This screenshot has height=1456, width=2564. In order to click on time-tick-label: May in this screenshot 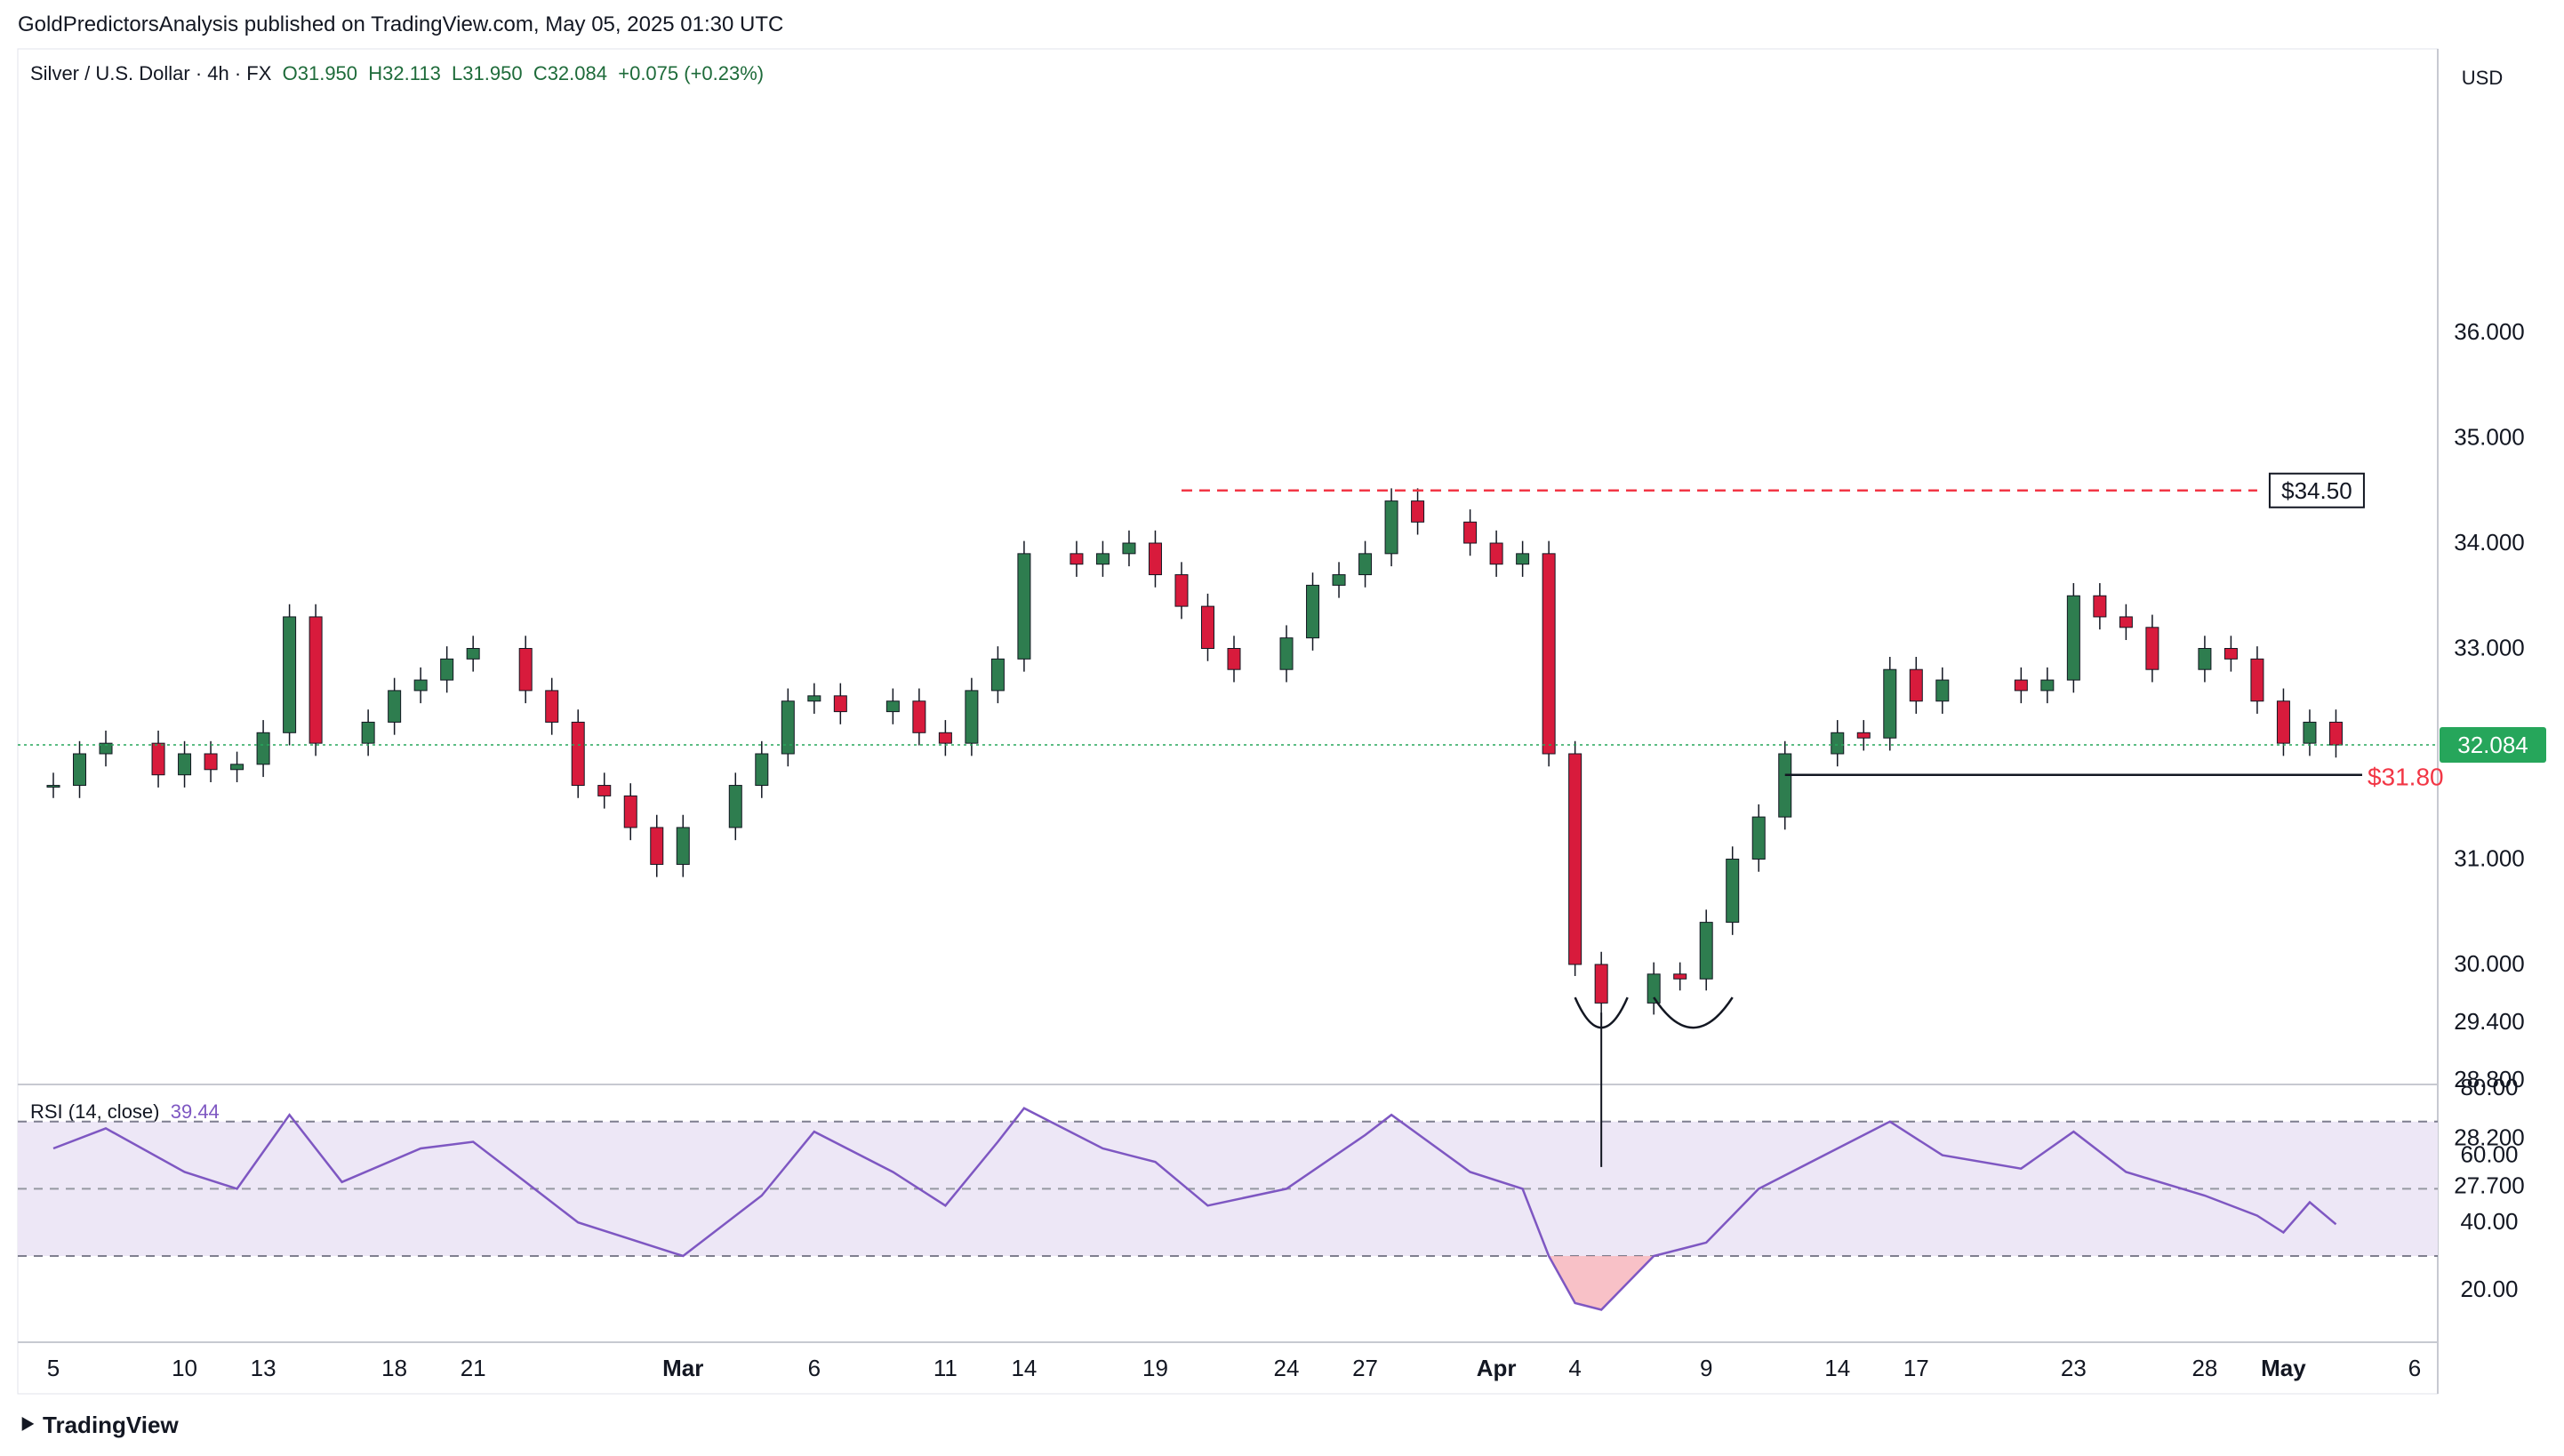, I will do `click(2283, 1368)`.